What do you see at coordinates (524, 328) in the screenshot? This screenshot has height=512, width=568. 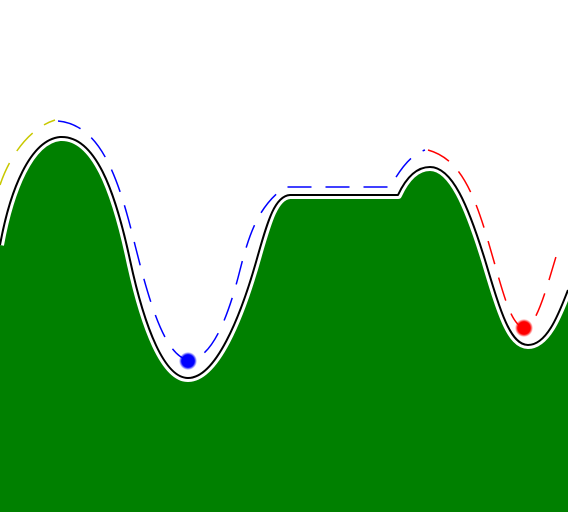 I see `red-ball` at bounding box center [524, 328].